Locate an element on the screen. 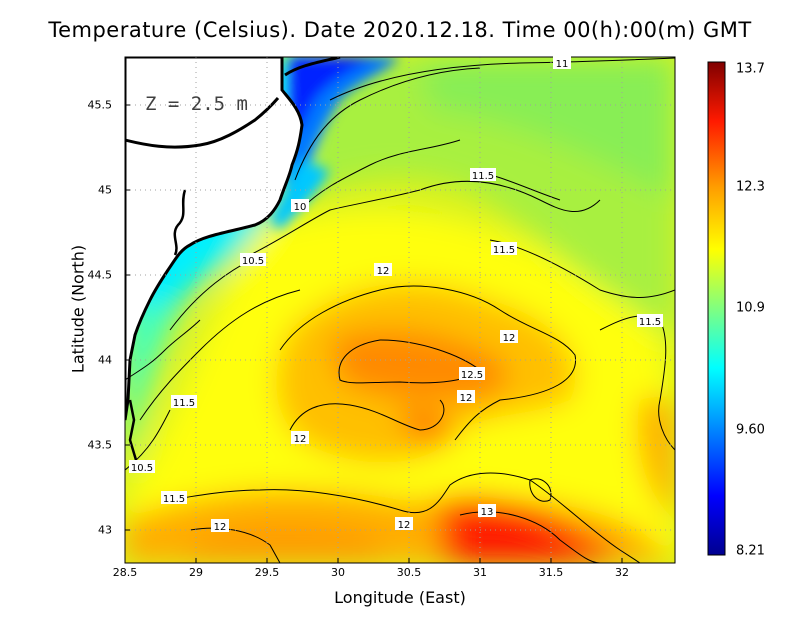 The height and width of the screenshot is (618, 800). contour-label: 13 is located at coordinates (487, 512).